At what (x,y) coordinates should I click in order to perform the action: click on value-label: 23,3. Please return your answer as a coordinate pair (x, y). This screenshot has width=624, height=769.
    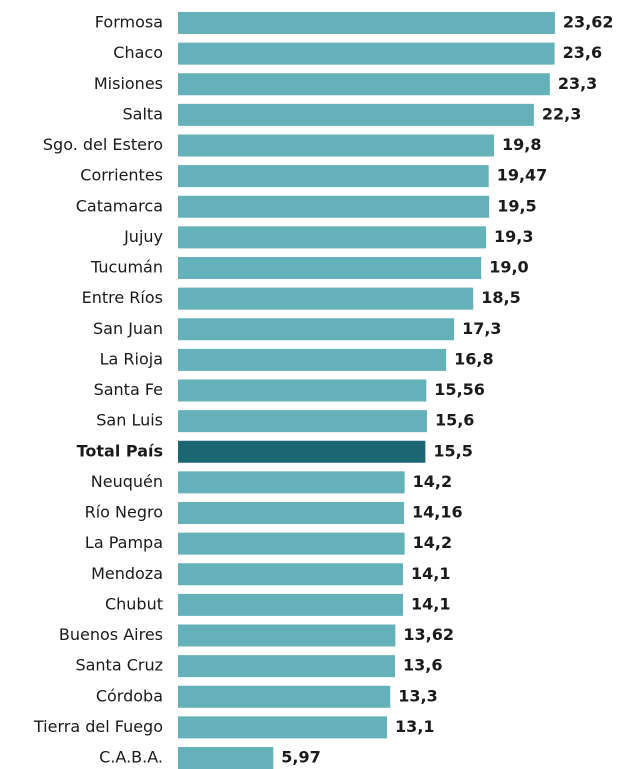
    Looking at the image, I should click on (577, 83).